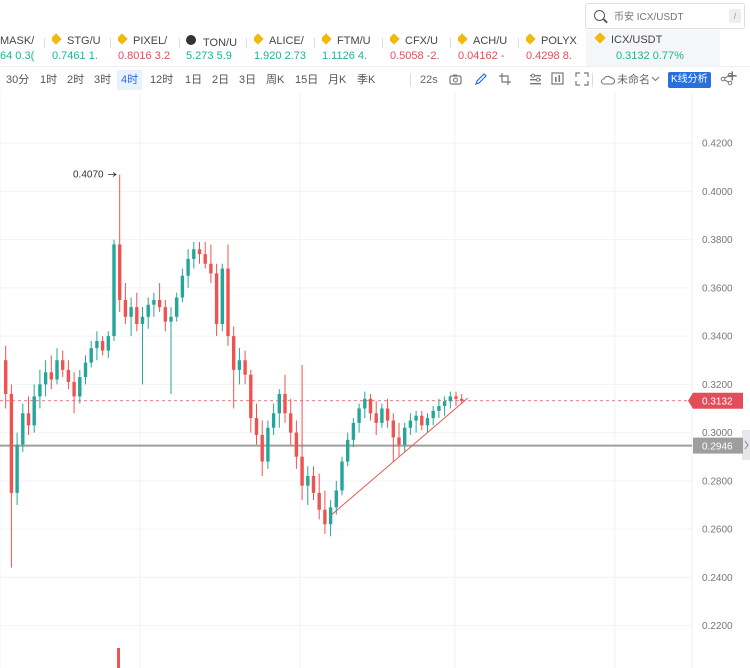 The height and width of the screenshot is (668, 750). I want to click on timeframe-2h: 2时, so click(76, 80).